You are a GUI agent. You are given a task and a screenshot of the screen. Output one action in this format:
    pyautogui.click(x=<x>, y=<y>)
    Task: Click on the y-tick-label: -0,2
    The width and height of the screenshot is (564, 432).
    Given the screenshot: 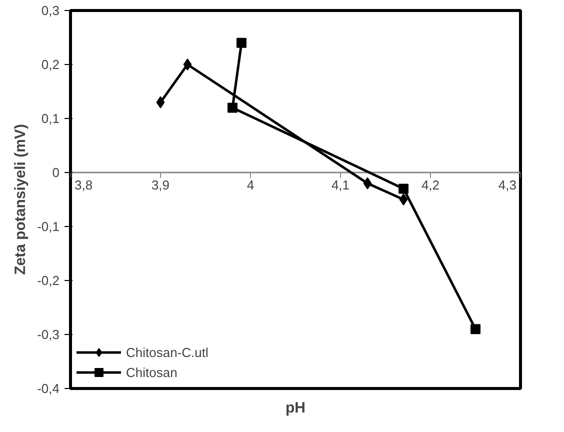 What is the action you would take?
    pyautogui.click(x=48, y=280)
    